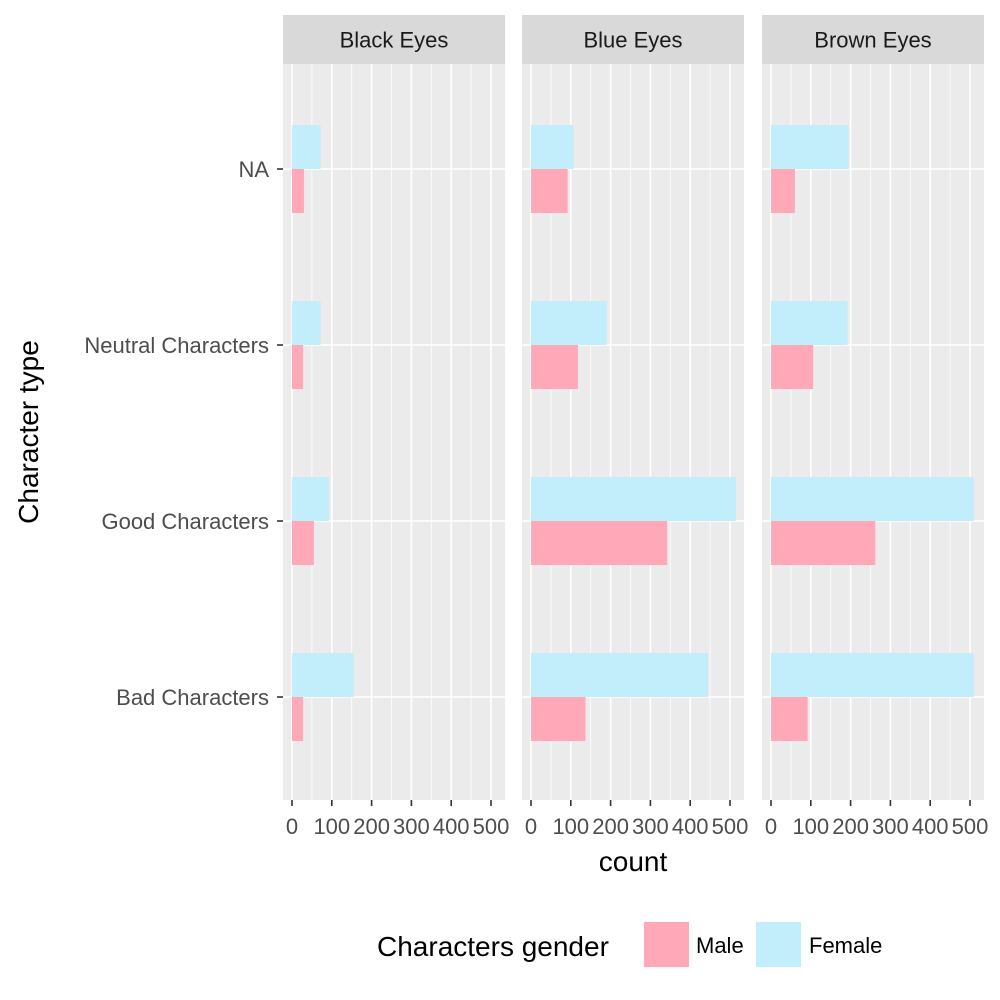 Image resolution: width=1000 pixels, height=1000 pixels. I want to click on facet-label: Blue Eyes, so click(632, 40).